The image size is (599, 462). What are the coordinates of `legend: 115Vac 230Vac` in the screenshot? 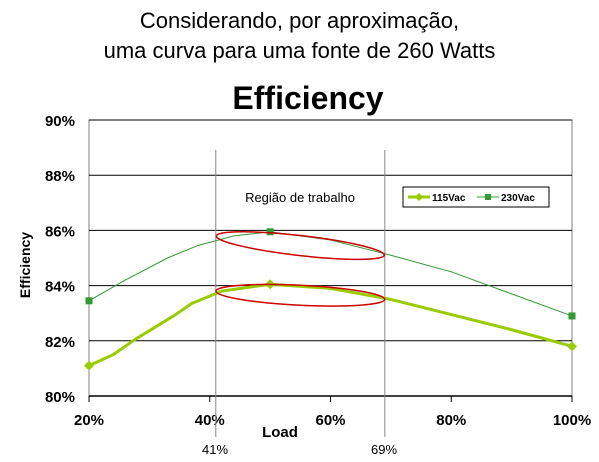 It's located at (476, 197).